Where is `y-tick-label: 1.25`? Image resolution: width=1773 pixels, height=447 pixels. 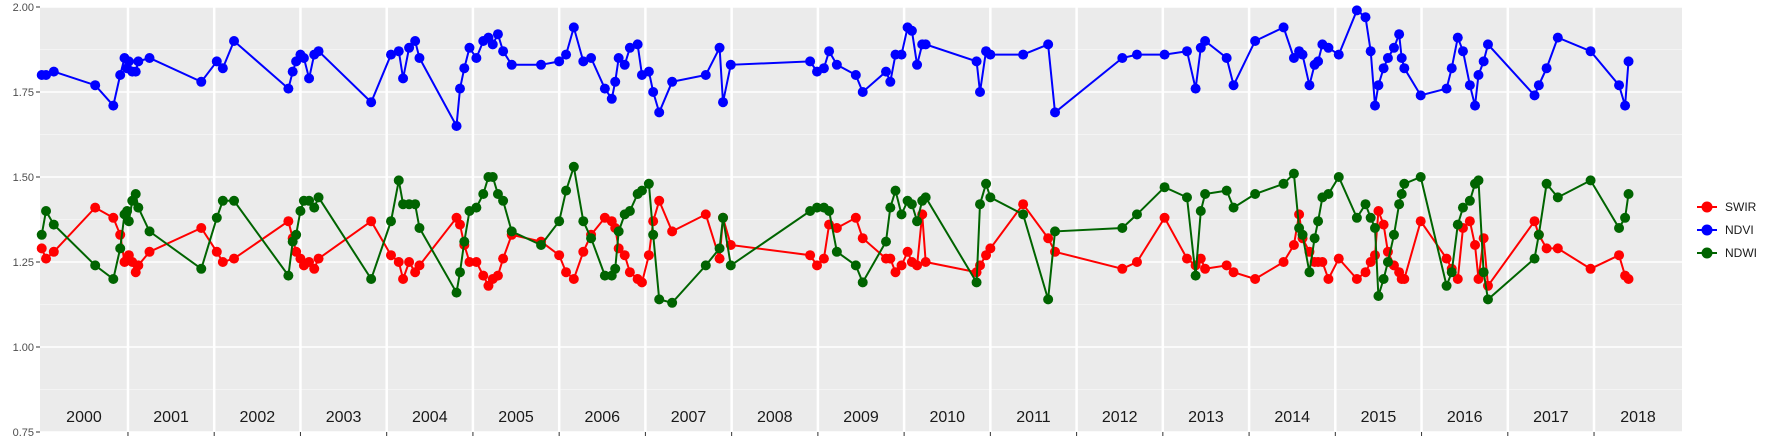
y-tick-label: 1.25 is located at coordinates (23, 263).